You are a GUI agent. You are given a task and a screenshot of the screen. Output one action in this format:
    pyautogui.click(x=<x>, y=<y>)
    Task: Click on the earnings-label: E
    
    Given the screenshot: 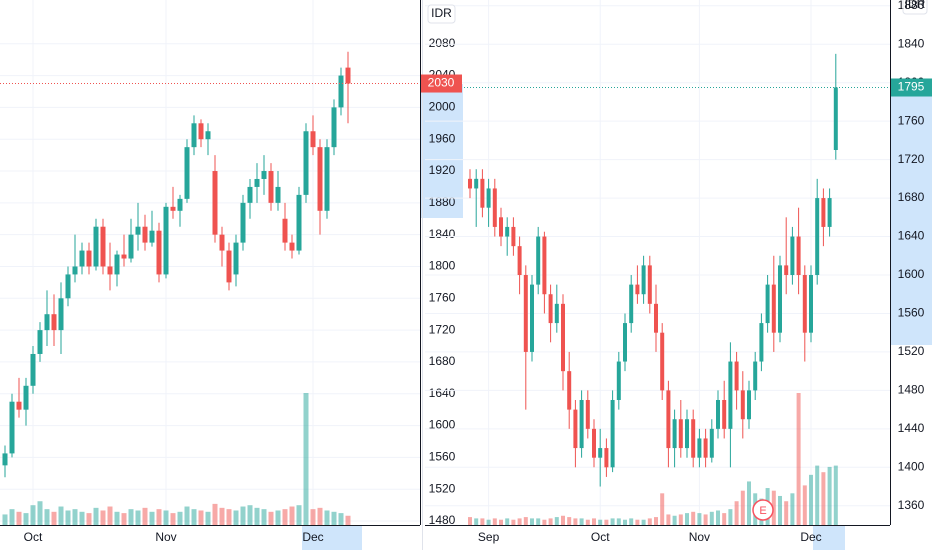 What is the action you would take?
    pyautogui.click(x=762, y=511)
    